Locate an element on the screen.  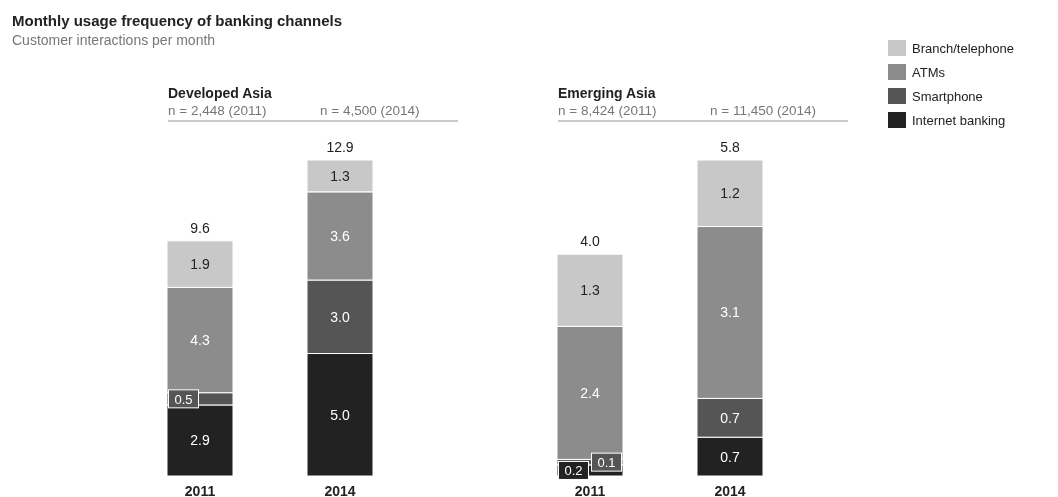
text: n = 4,500 (2014) is located at coordinates (370, 110).